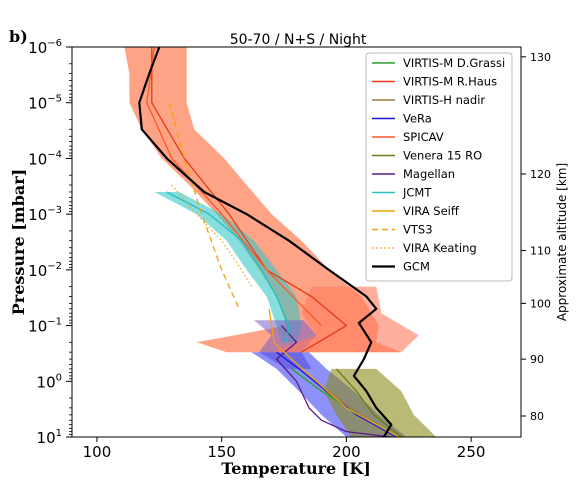  What do you see at coordinates (45, 326) in the screenshot?
I see `y-tick-label: 10⁻¹` at bounding box center [45, 326].